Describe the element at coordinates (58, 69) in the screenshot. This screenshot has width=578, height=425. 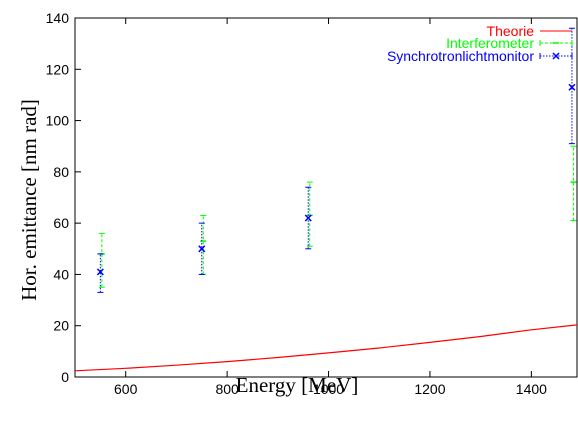
I see `y-tick-label: 120` at that location.